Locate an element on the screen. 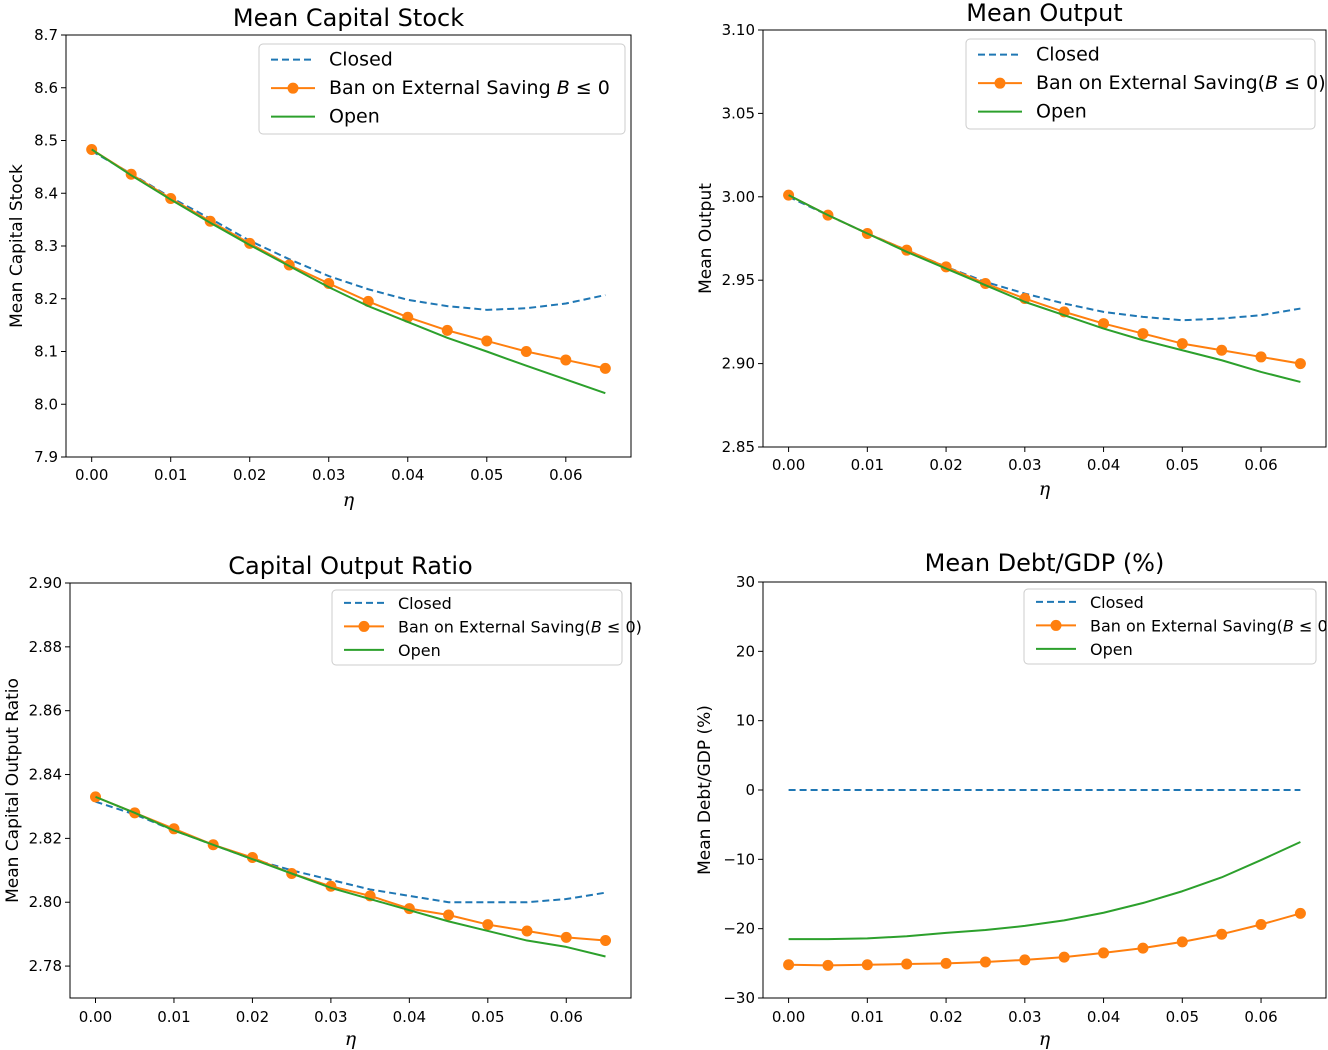 This screenshot has width=1328, height=1050. y-tick-label: 2.84 is located at coordinates (45, 775).